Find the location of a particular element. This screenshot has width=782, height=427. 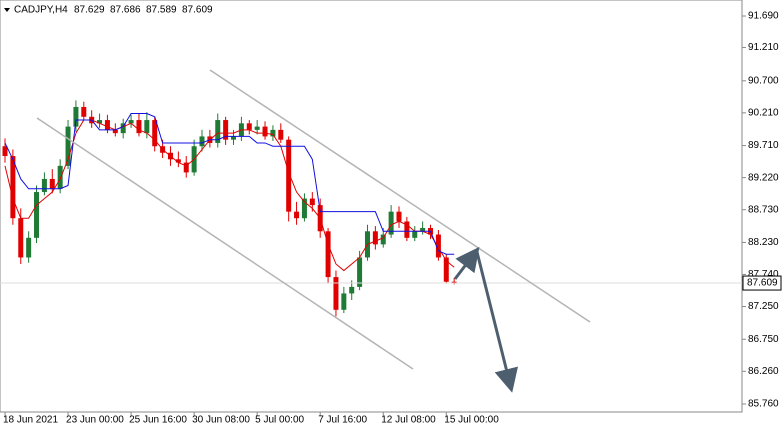

y-tick-label: 87.250 is located at coordinates (763, 306).